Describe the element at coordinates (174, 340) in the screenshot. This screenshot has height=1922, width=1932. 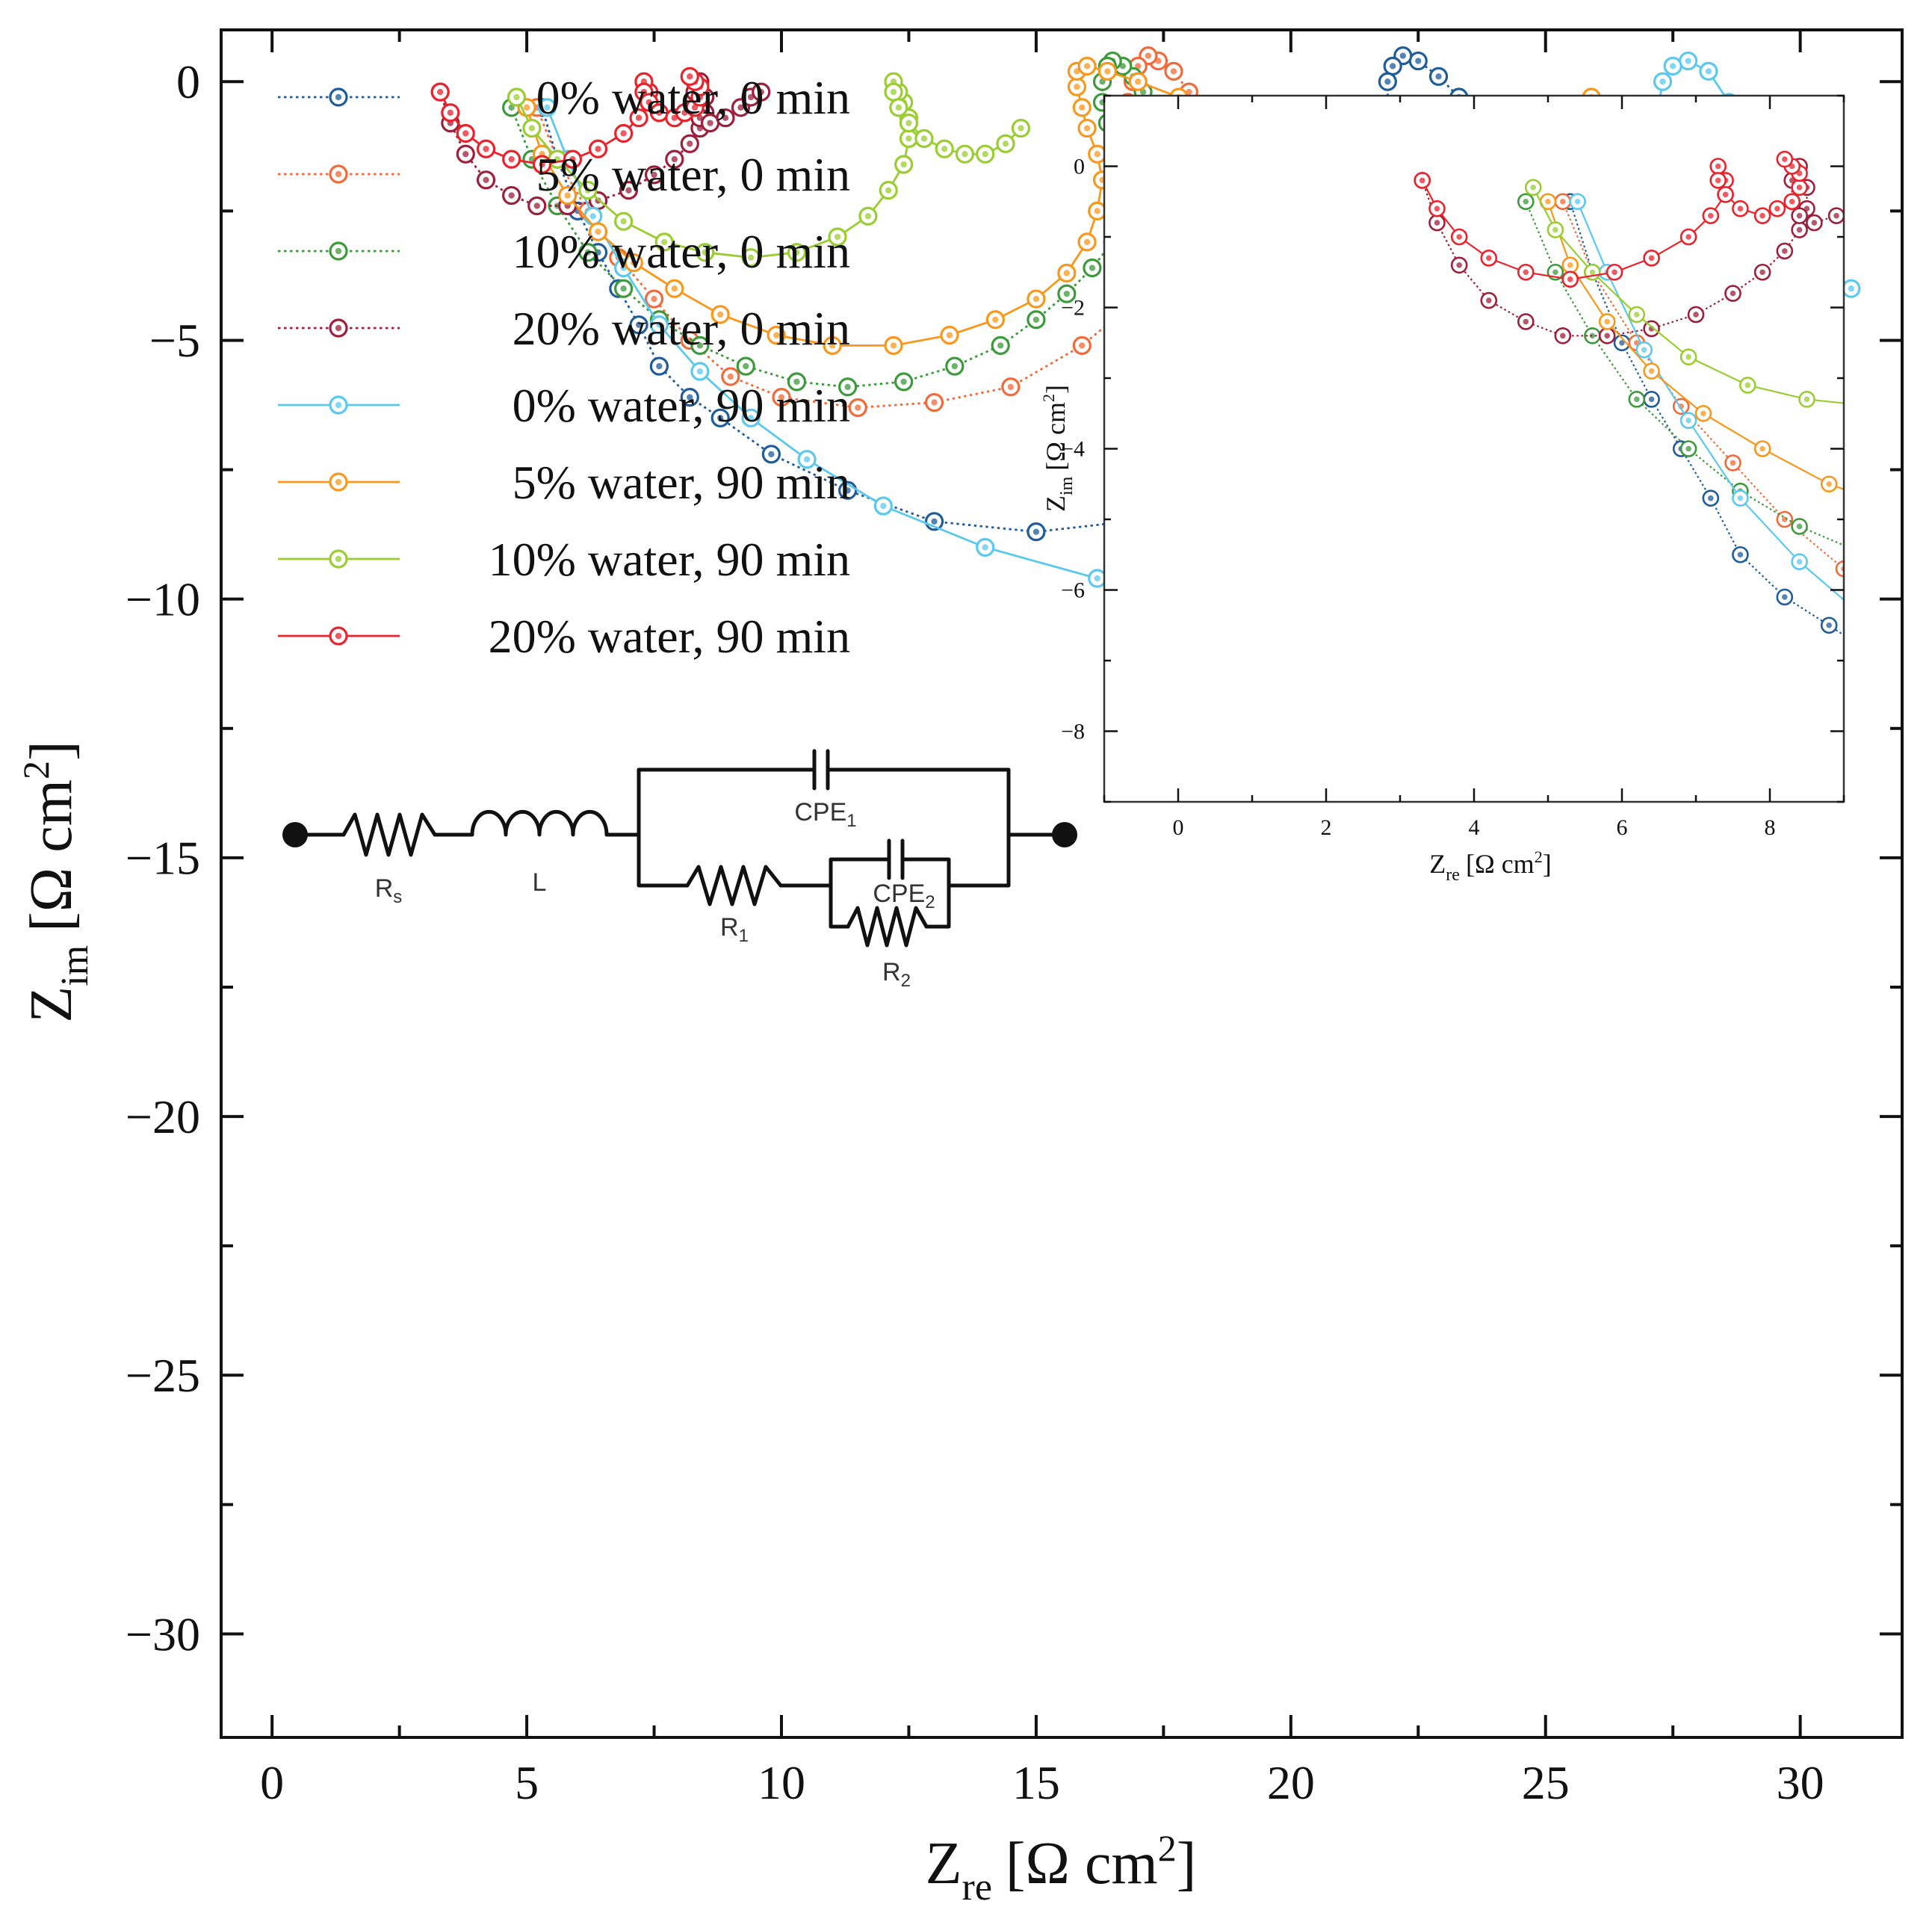
I see `main-y-tick-label: −5` at that location.